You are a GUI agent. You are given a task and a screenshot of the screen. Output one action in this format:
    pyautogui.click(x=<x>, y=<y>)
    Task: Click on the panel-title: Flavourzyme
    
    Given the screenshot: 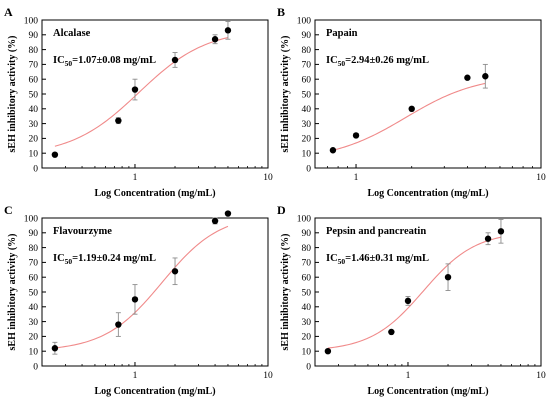 What is the action you would take?
    pyautogui.click(x=82, y=231)
    